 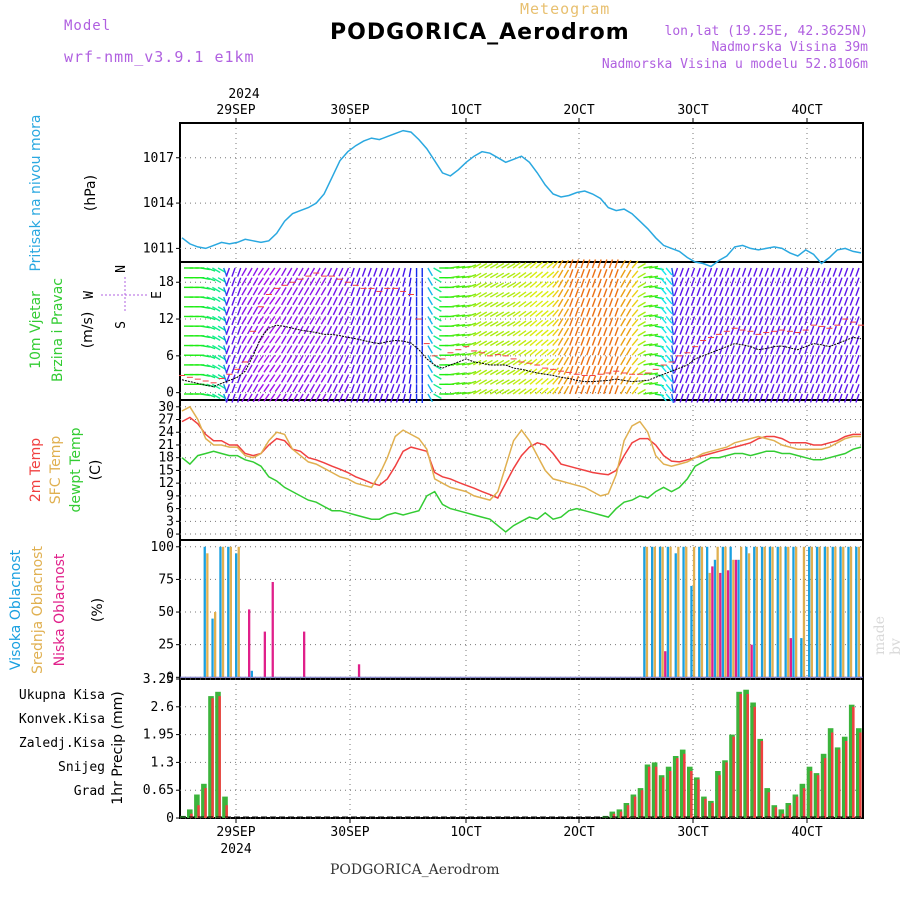 What do you see at coordinates (36, 470) in the screenshot?
I see `temp-side-label-0: 2m Temp` at bounding box center [36, 470].